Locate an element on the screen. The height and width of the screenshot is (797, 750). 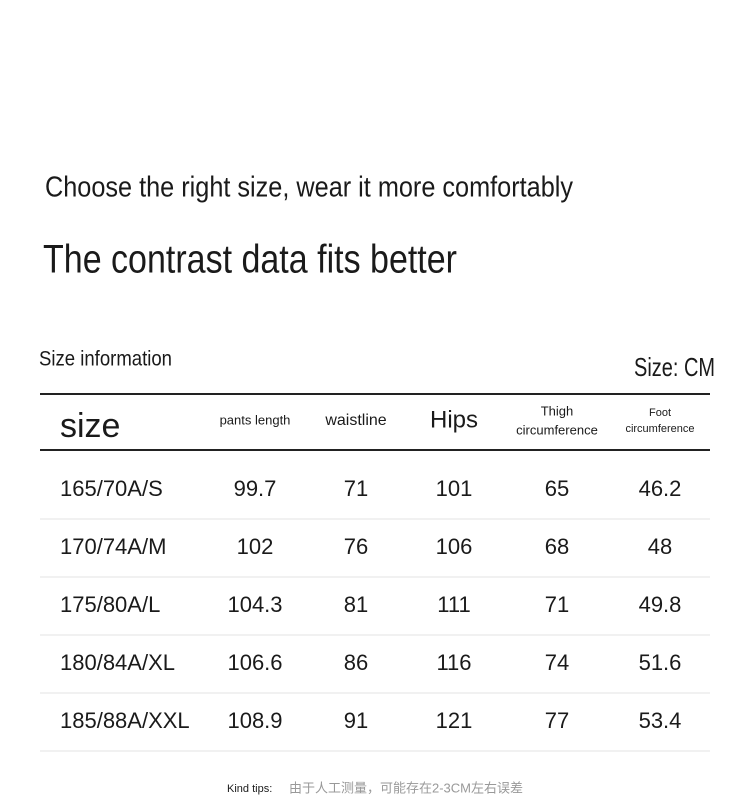
cell: 111 is located at coordinates (453, 604).